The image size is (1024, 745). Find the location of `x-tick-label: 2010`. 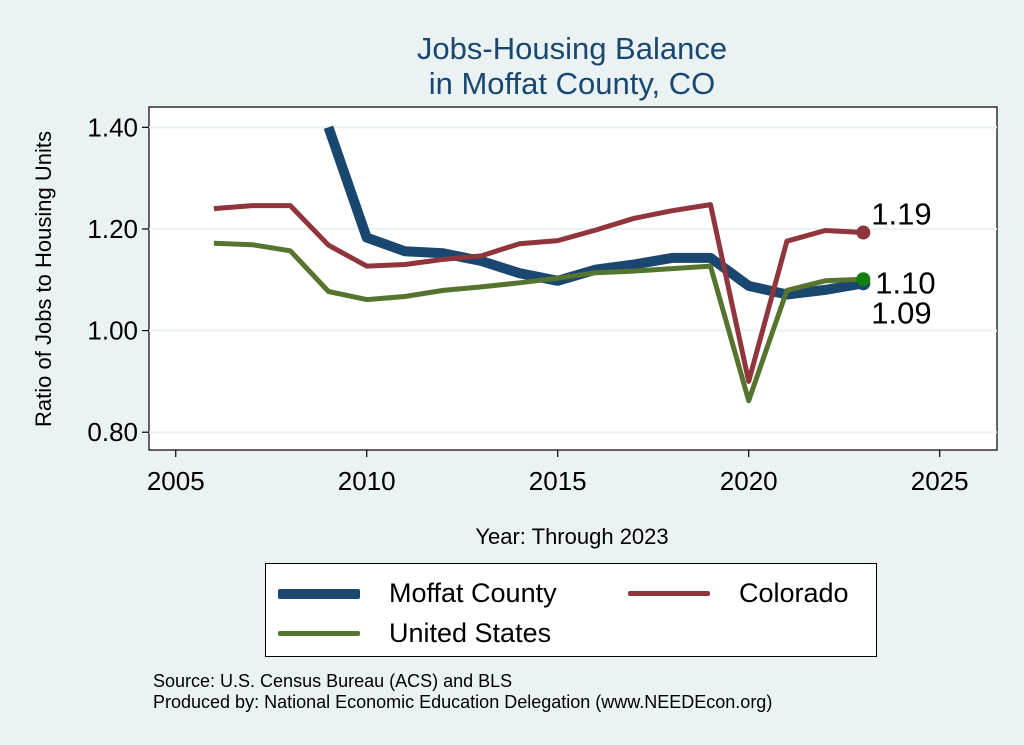

x-tick-label: 2010 is located at coordinates (367, 481).